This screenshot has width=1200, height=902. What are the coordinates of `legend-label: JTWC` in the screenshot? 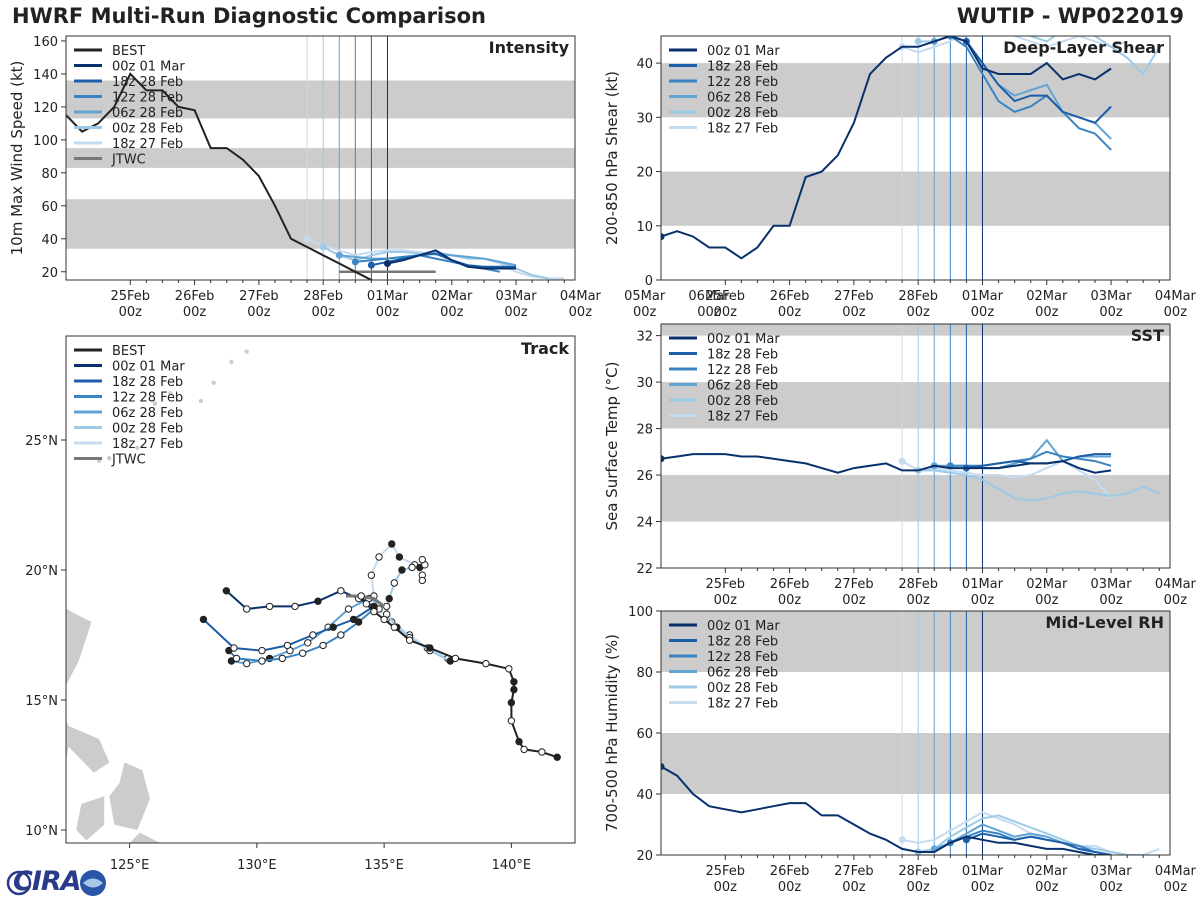 It's located at (128, 160).